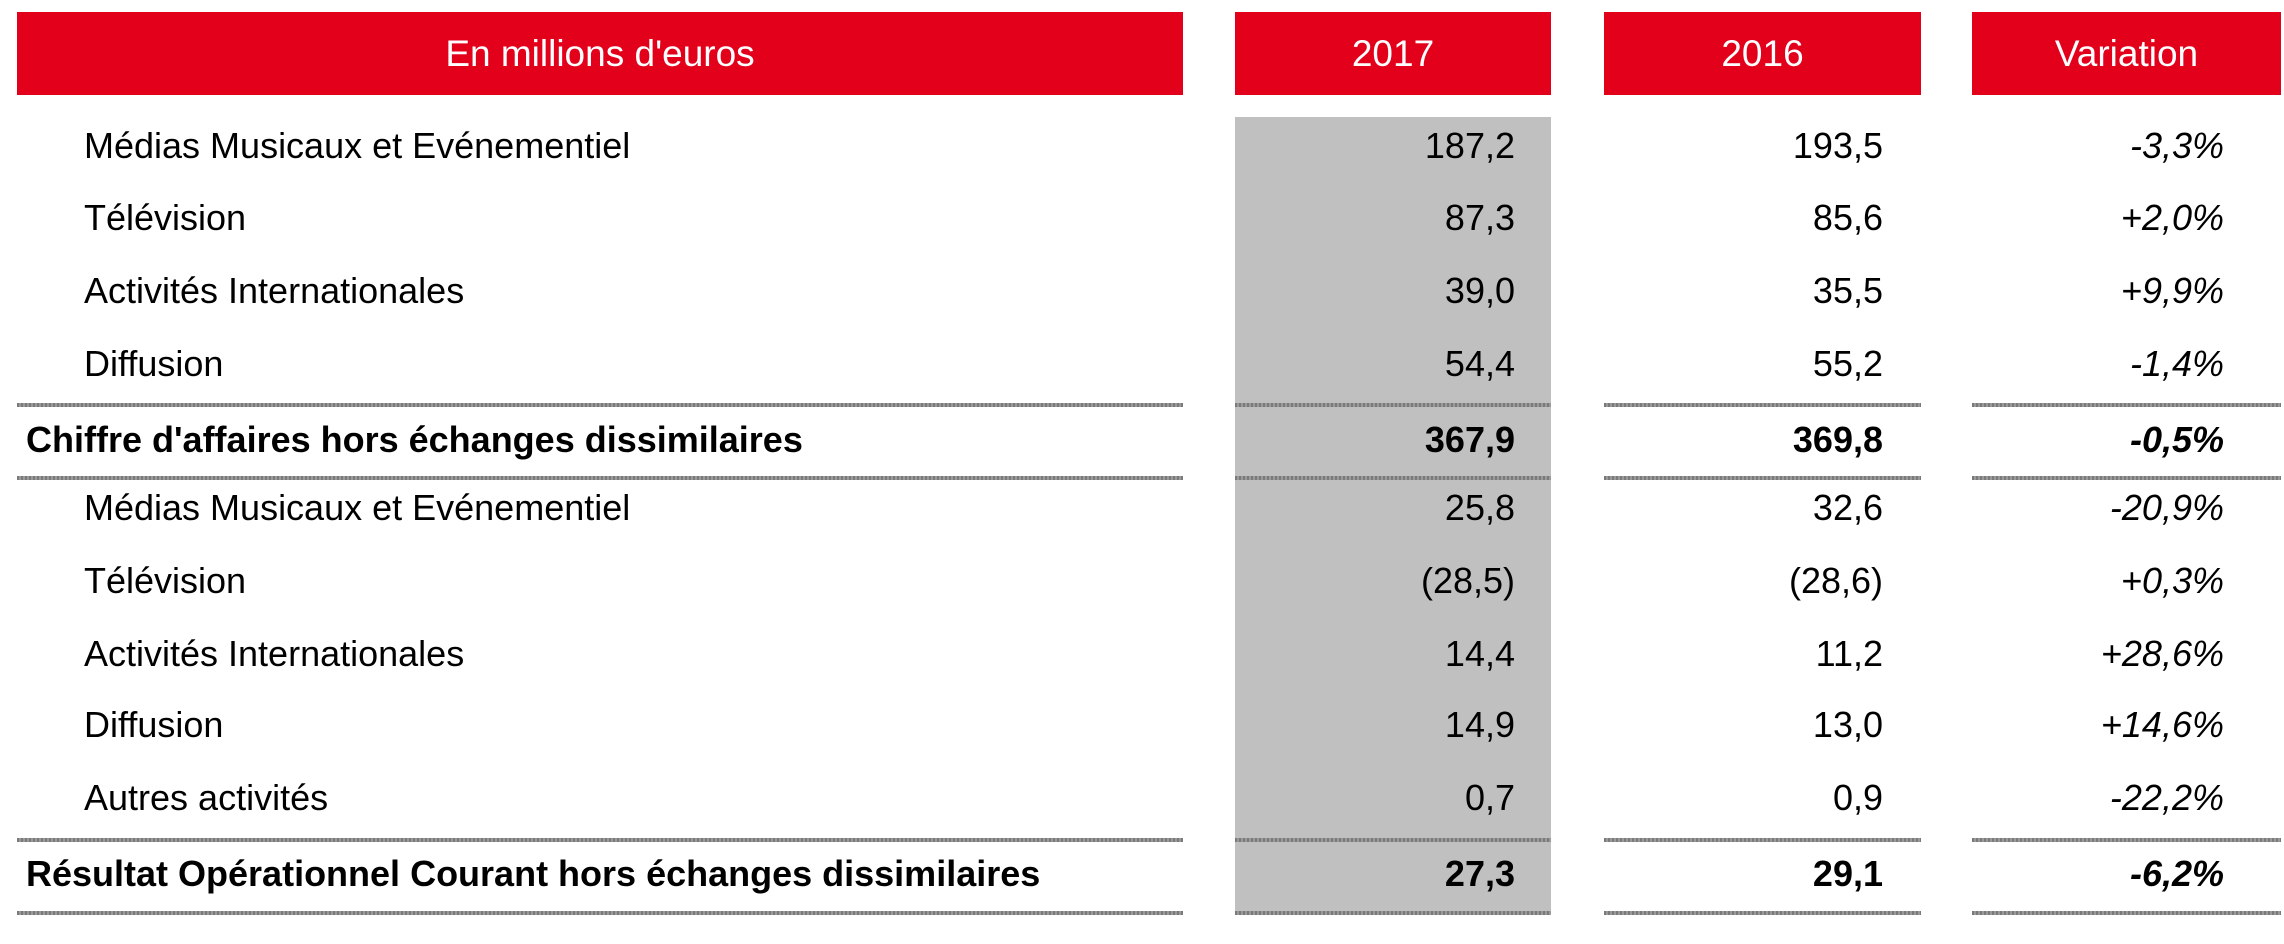 The width and height of the screenshot is (2284, 944). What do you see at coordinates (1847, 363) in the screenshot?
I see `value-2016: 55,2` at bounding box center [1847, 363].